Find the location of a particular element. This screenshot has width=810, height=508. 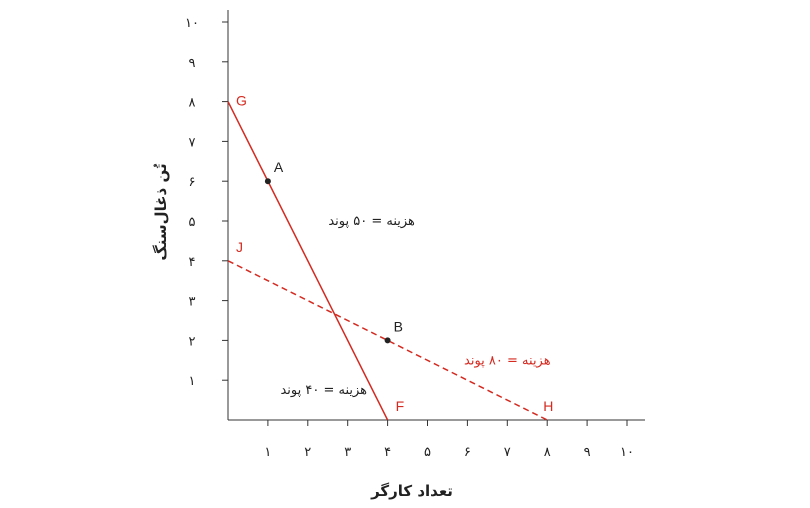

line-label-h: H is located at coordinates (548, 406).